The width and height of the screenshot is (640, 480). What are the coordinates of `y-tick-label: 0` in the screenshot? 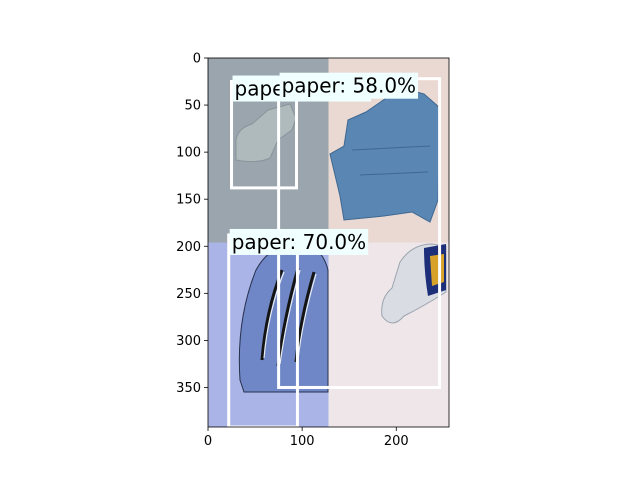 It's located at (197, 59).